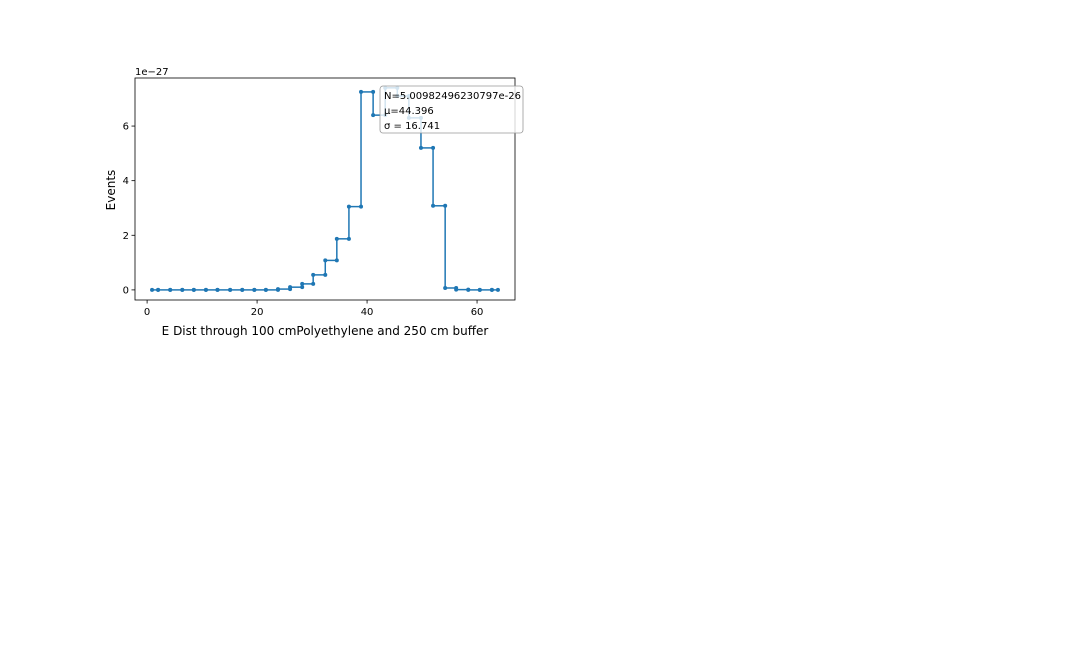 The width and height of the screenshot is (1080, 652). What do you see at coordinates (412, 126) in the screenshot?
I see `legend-entry: σ = 16.741` at bounding box center [412, 126].